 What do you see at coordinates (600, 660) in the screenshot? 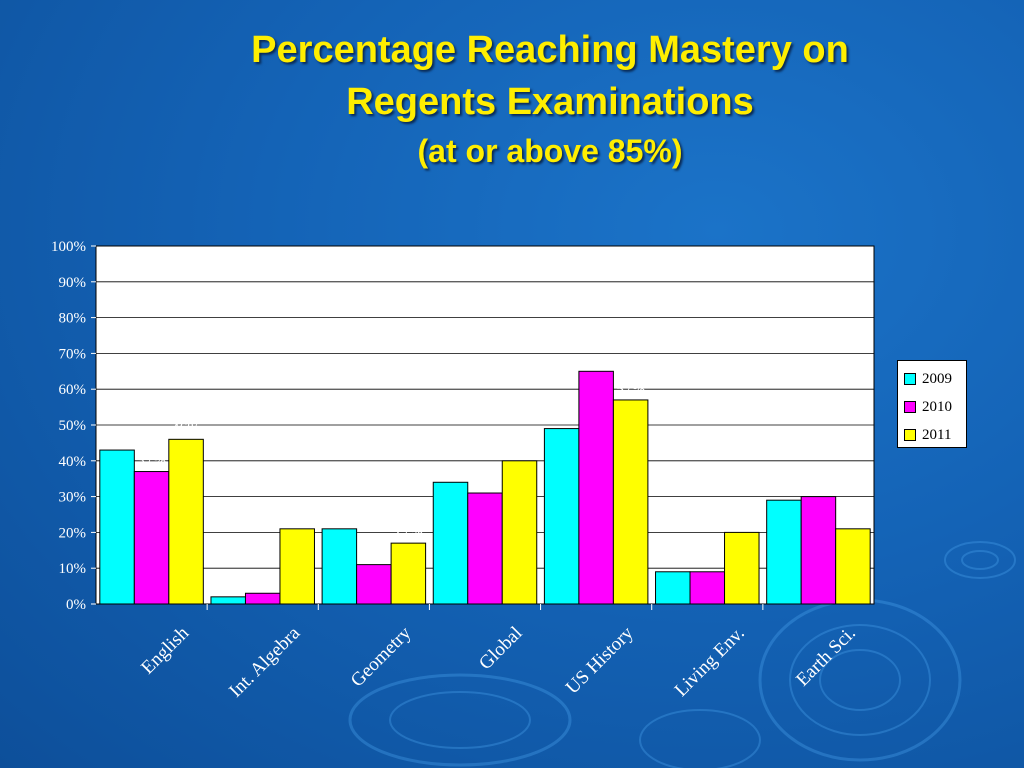
I see `x-tick-label: US History` at bounding box center [600, 660].